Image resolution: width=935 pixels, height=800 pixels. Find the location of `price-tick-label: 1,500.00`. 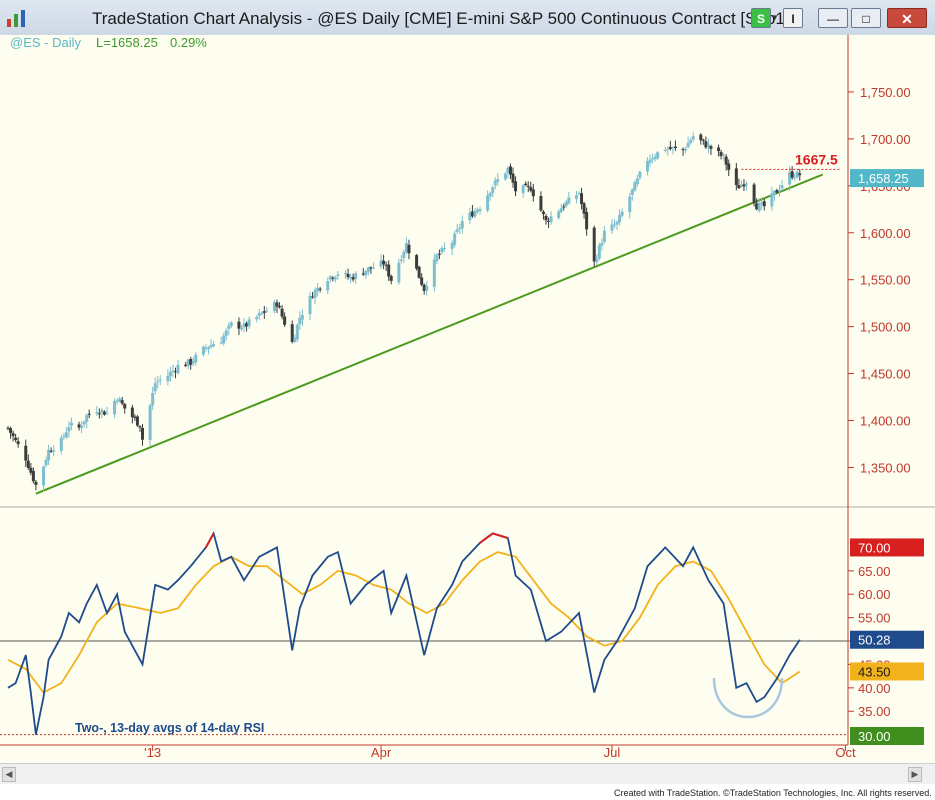

price-tick-label: 1,500.00 is located at coordinates (885, 327).